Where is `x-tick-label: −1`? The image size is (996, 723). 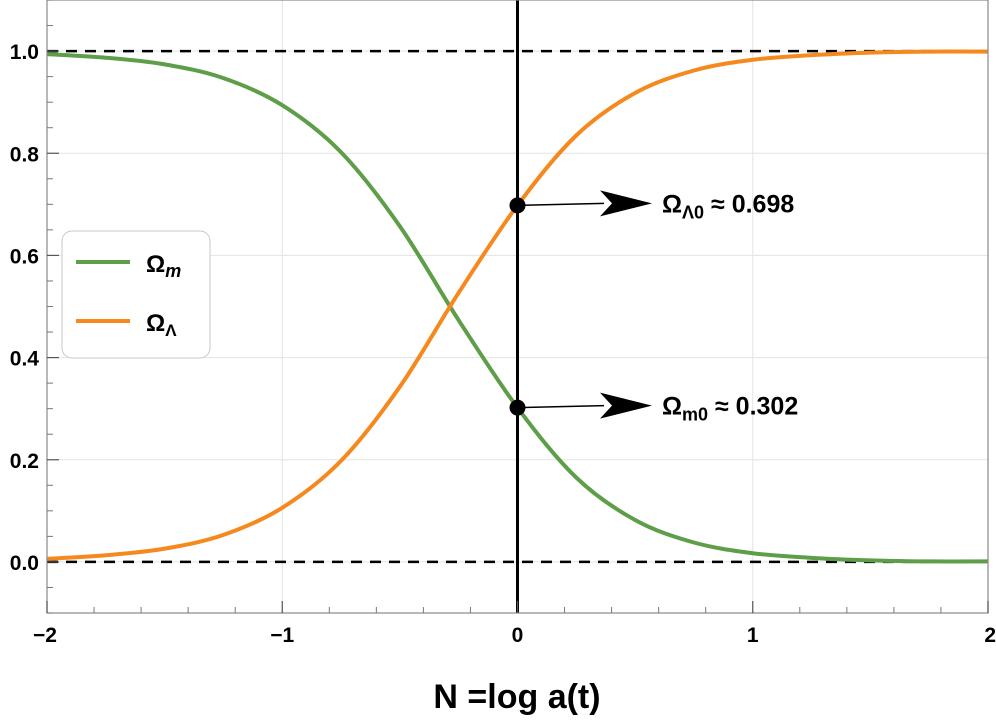
x-tick-label: −1 is located at coordinates (282, 635).